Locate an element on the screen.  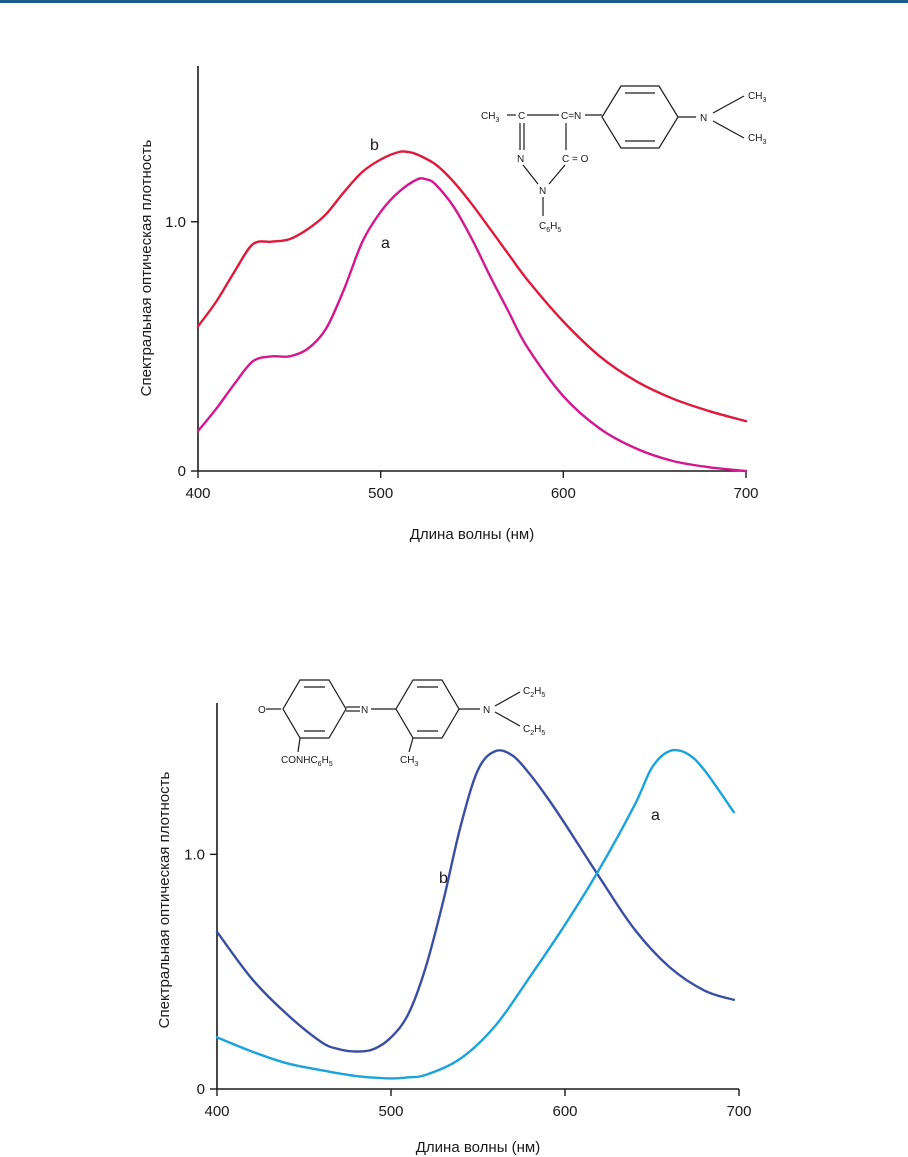
chart-1-series-label-b: b is located at coordinates (374, 145).